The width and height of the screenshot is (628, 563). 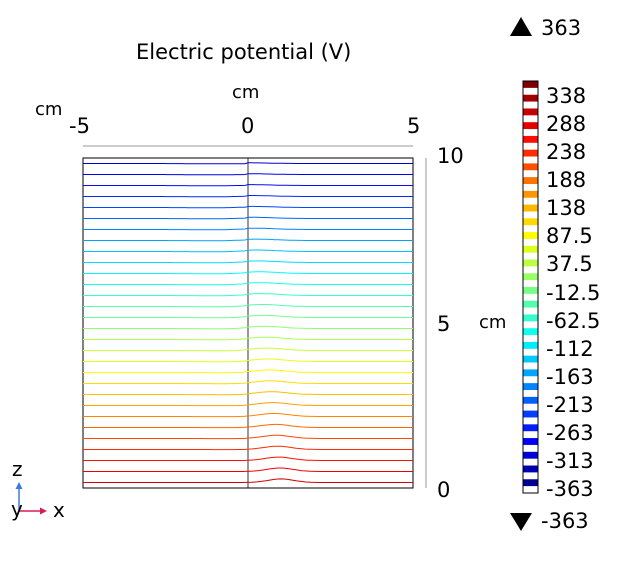 I want to click on colorbar-tick-label: -163, so click(x=570, y=377).